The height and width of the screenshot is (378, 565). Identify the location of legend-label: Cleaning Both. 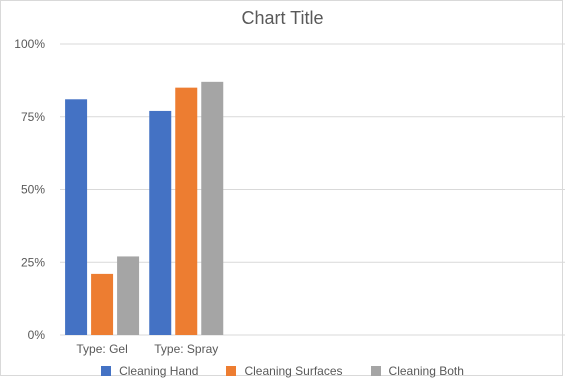
(426, 371).